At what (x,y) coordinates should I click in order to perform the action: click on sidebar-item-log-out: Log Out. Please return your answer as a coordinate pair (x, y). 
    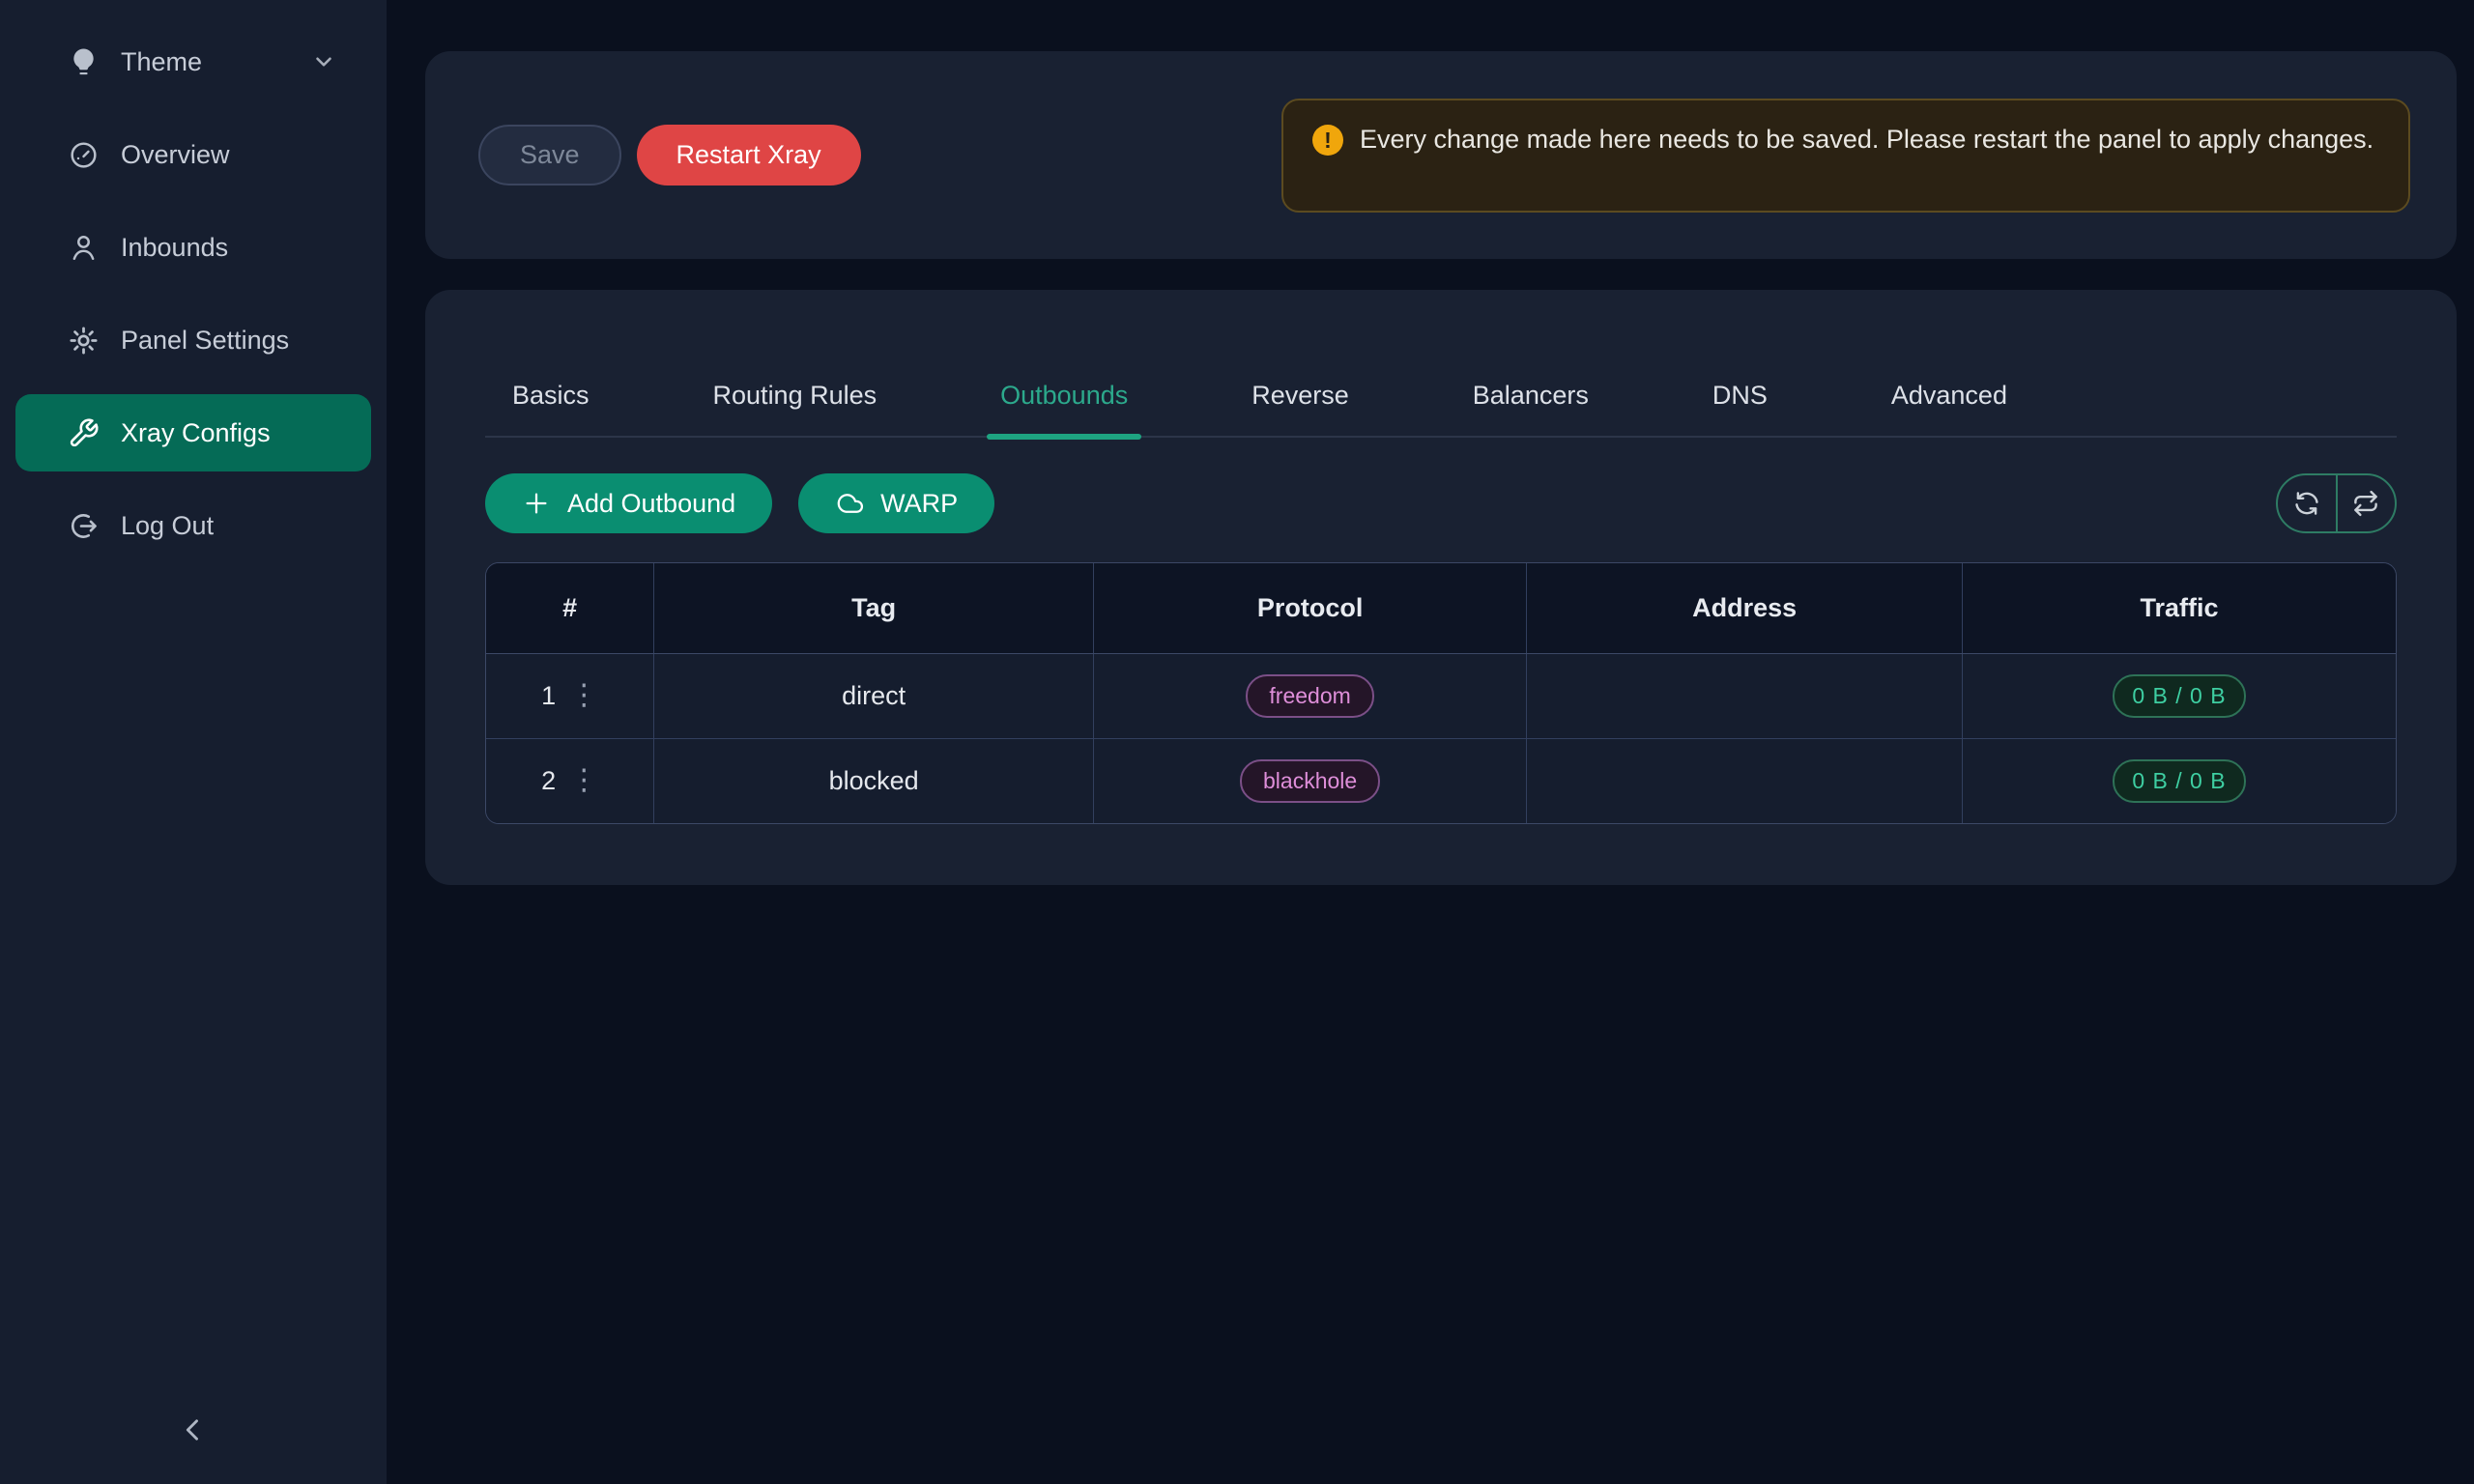
    Looking at the image, I should click on (193, 526).